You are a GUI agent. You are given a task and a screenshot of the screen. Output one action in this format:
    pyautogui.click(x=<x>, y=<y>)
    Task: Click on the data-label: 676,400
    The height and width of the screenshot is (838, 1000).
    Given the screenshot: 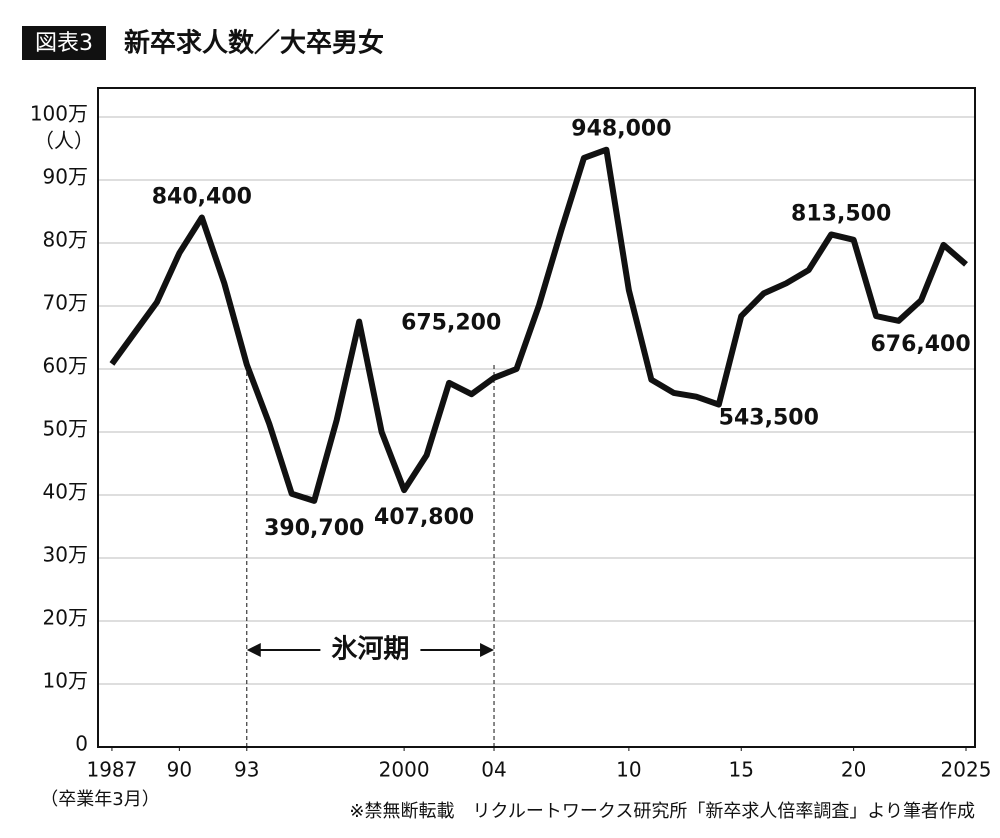 What is the action you would take?
    pyautogui.click(x=920, y=344)
    